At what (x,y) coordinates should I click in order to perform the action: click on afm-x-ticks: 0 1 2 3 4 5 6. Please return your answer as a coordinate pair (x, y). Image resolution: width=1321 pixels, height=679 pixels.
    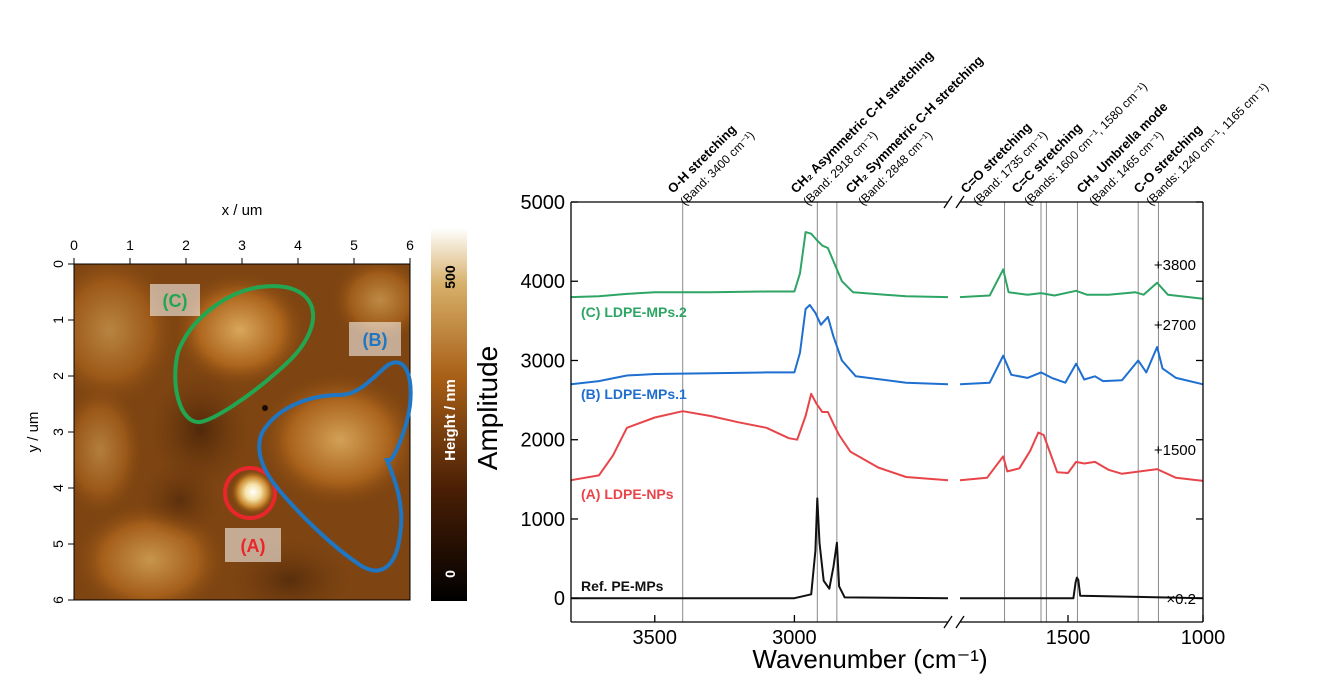
    Looking at the image, I should click on (242, 250).